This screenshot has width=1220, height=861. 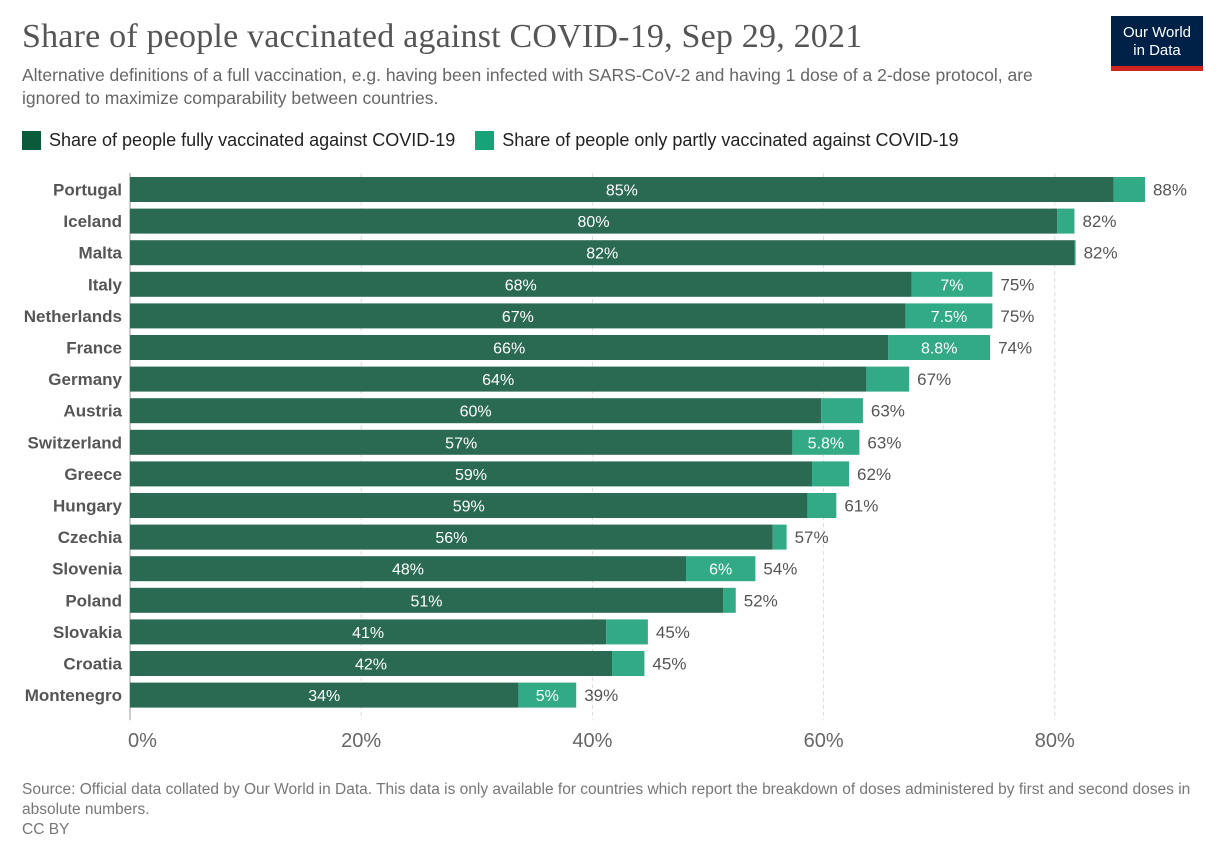 I want to click on logo-line-1: Our World, so click(x=1157, y=32).